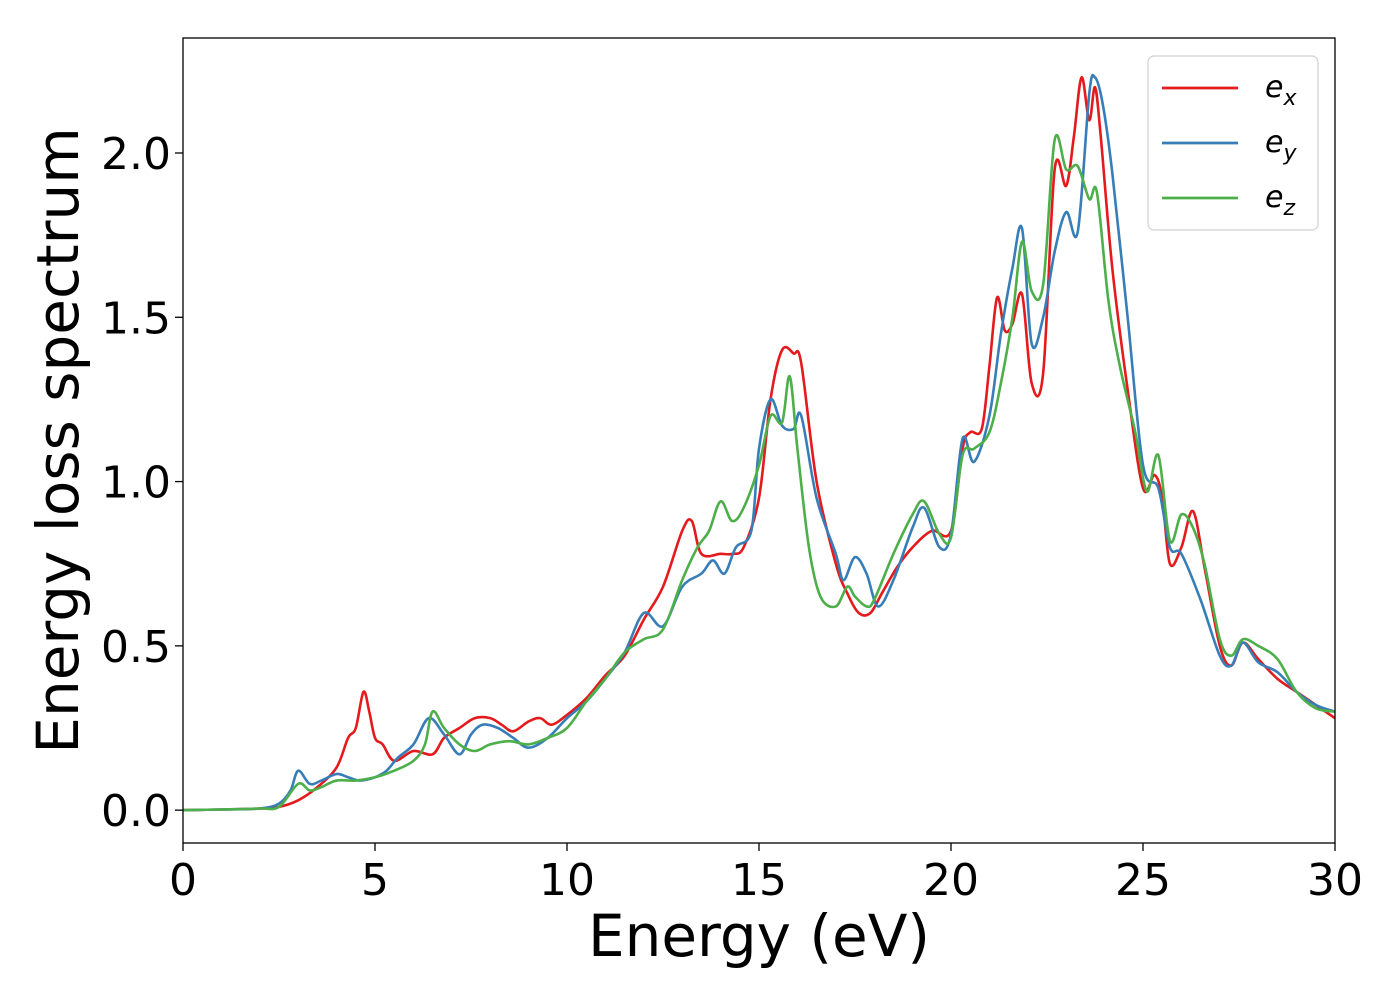 This screenshot has height=1000, width=1400. Describe the element at coordinates (567, 880) in the screenshot. I see `x-tick-label: 10` at that location.